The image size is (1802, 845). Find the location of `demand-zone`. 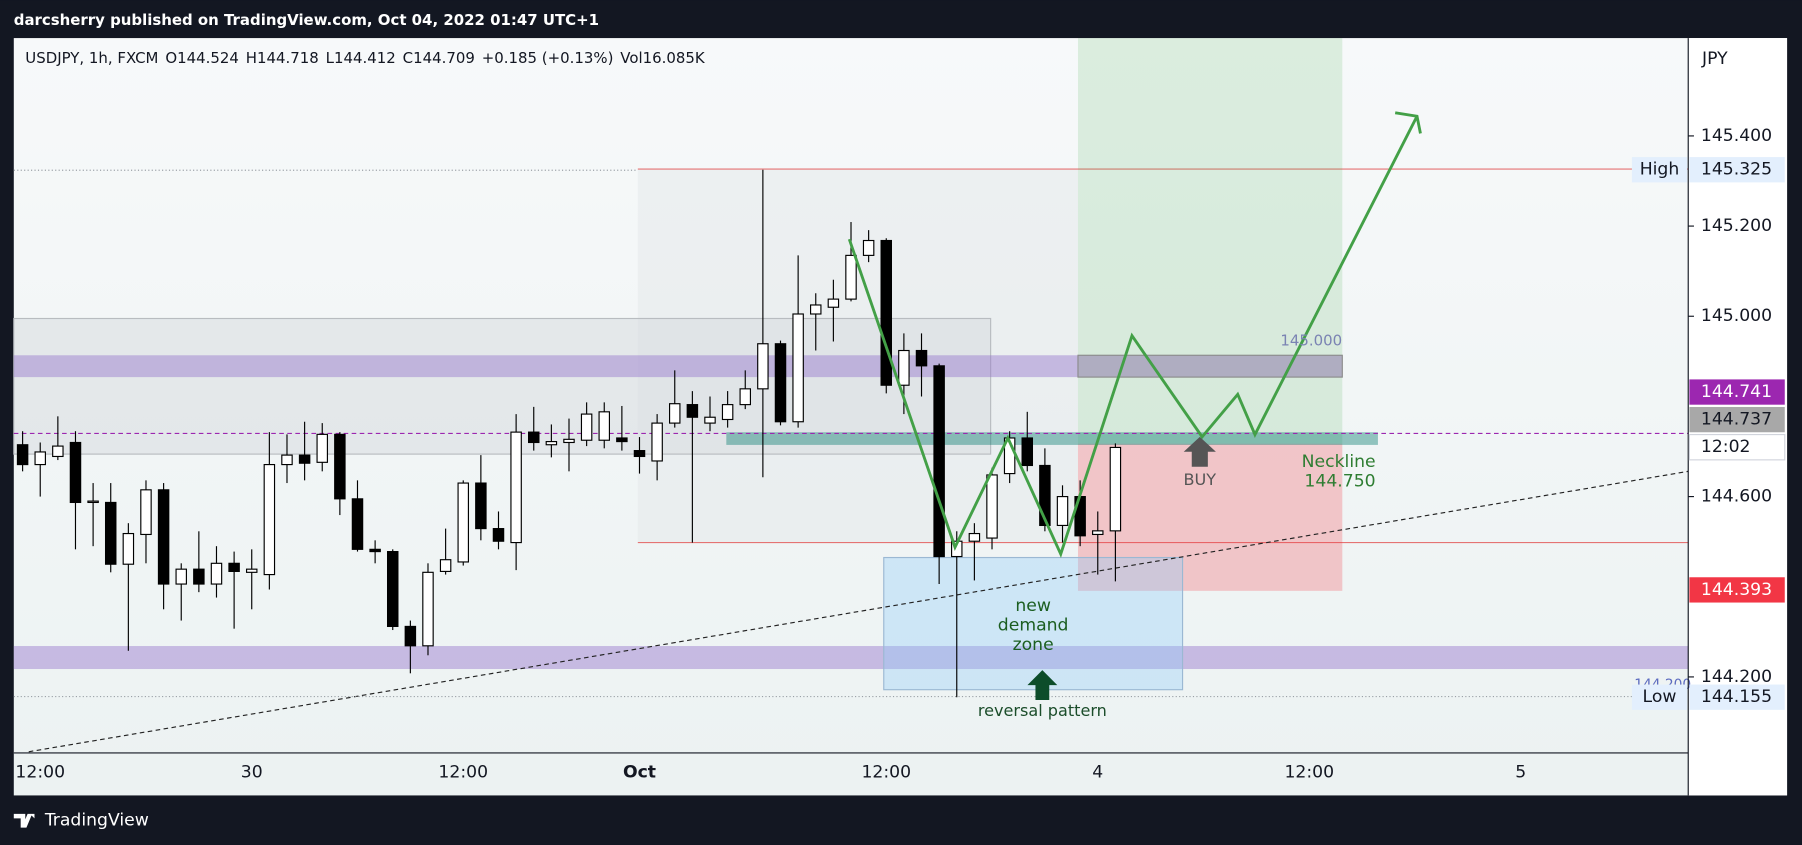

demand-zone is located at coordinates (1033, 623).